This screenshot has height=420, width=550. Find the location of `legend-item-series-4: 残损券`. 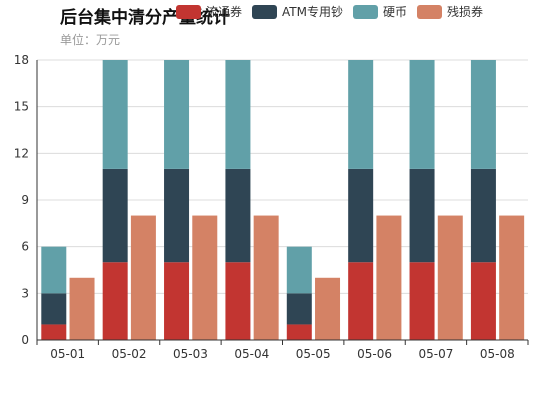

legend-item-series-4: 残损券 is located at coordinates (450, 11).